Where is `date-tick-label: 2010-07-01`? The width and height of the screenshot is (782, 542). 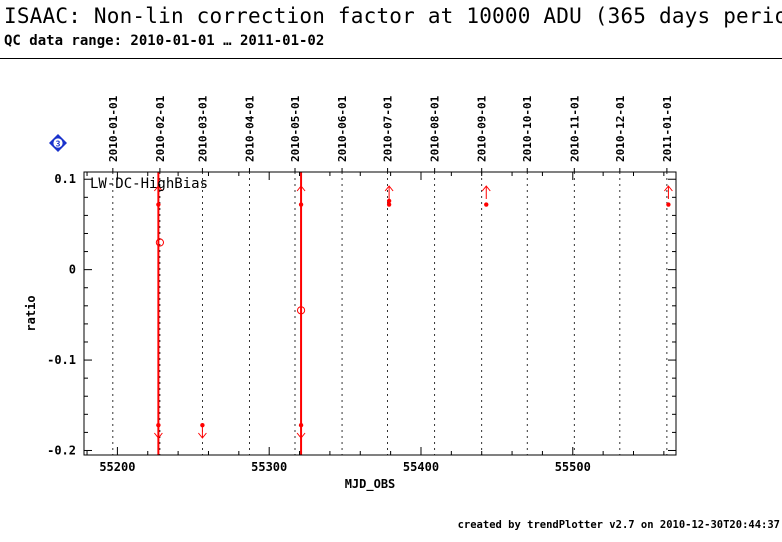
date-tick-label: 2010-07-01 is located at coordinates (388, 128).